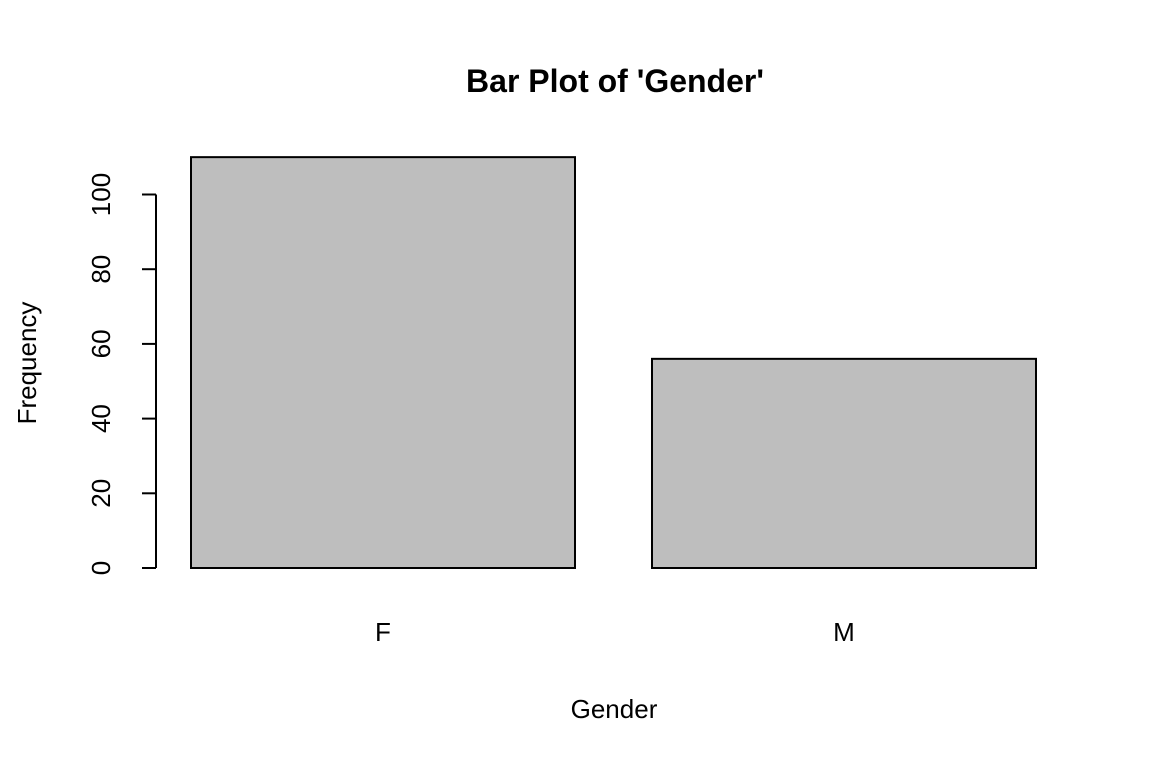 The height and width of the screenshot is (768, 1152). Describe the element at coordinates (121, 374) in the screenshot. I see `y-axis: 0 20 40 60 80 100` at that location.